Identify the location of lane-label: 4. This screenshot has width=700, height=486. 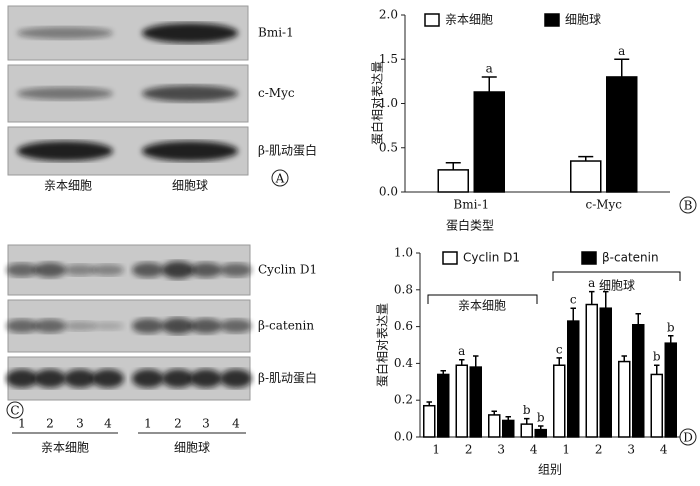
(236, 424).